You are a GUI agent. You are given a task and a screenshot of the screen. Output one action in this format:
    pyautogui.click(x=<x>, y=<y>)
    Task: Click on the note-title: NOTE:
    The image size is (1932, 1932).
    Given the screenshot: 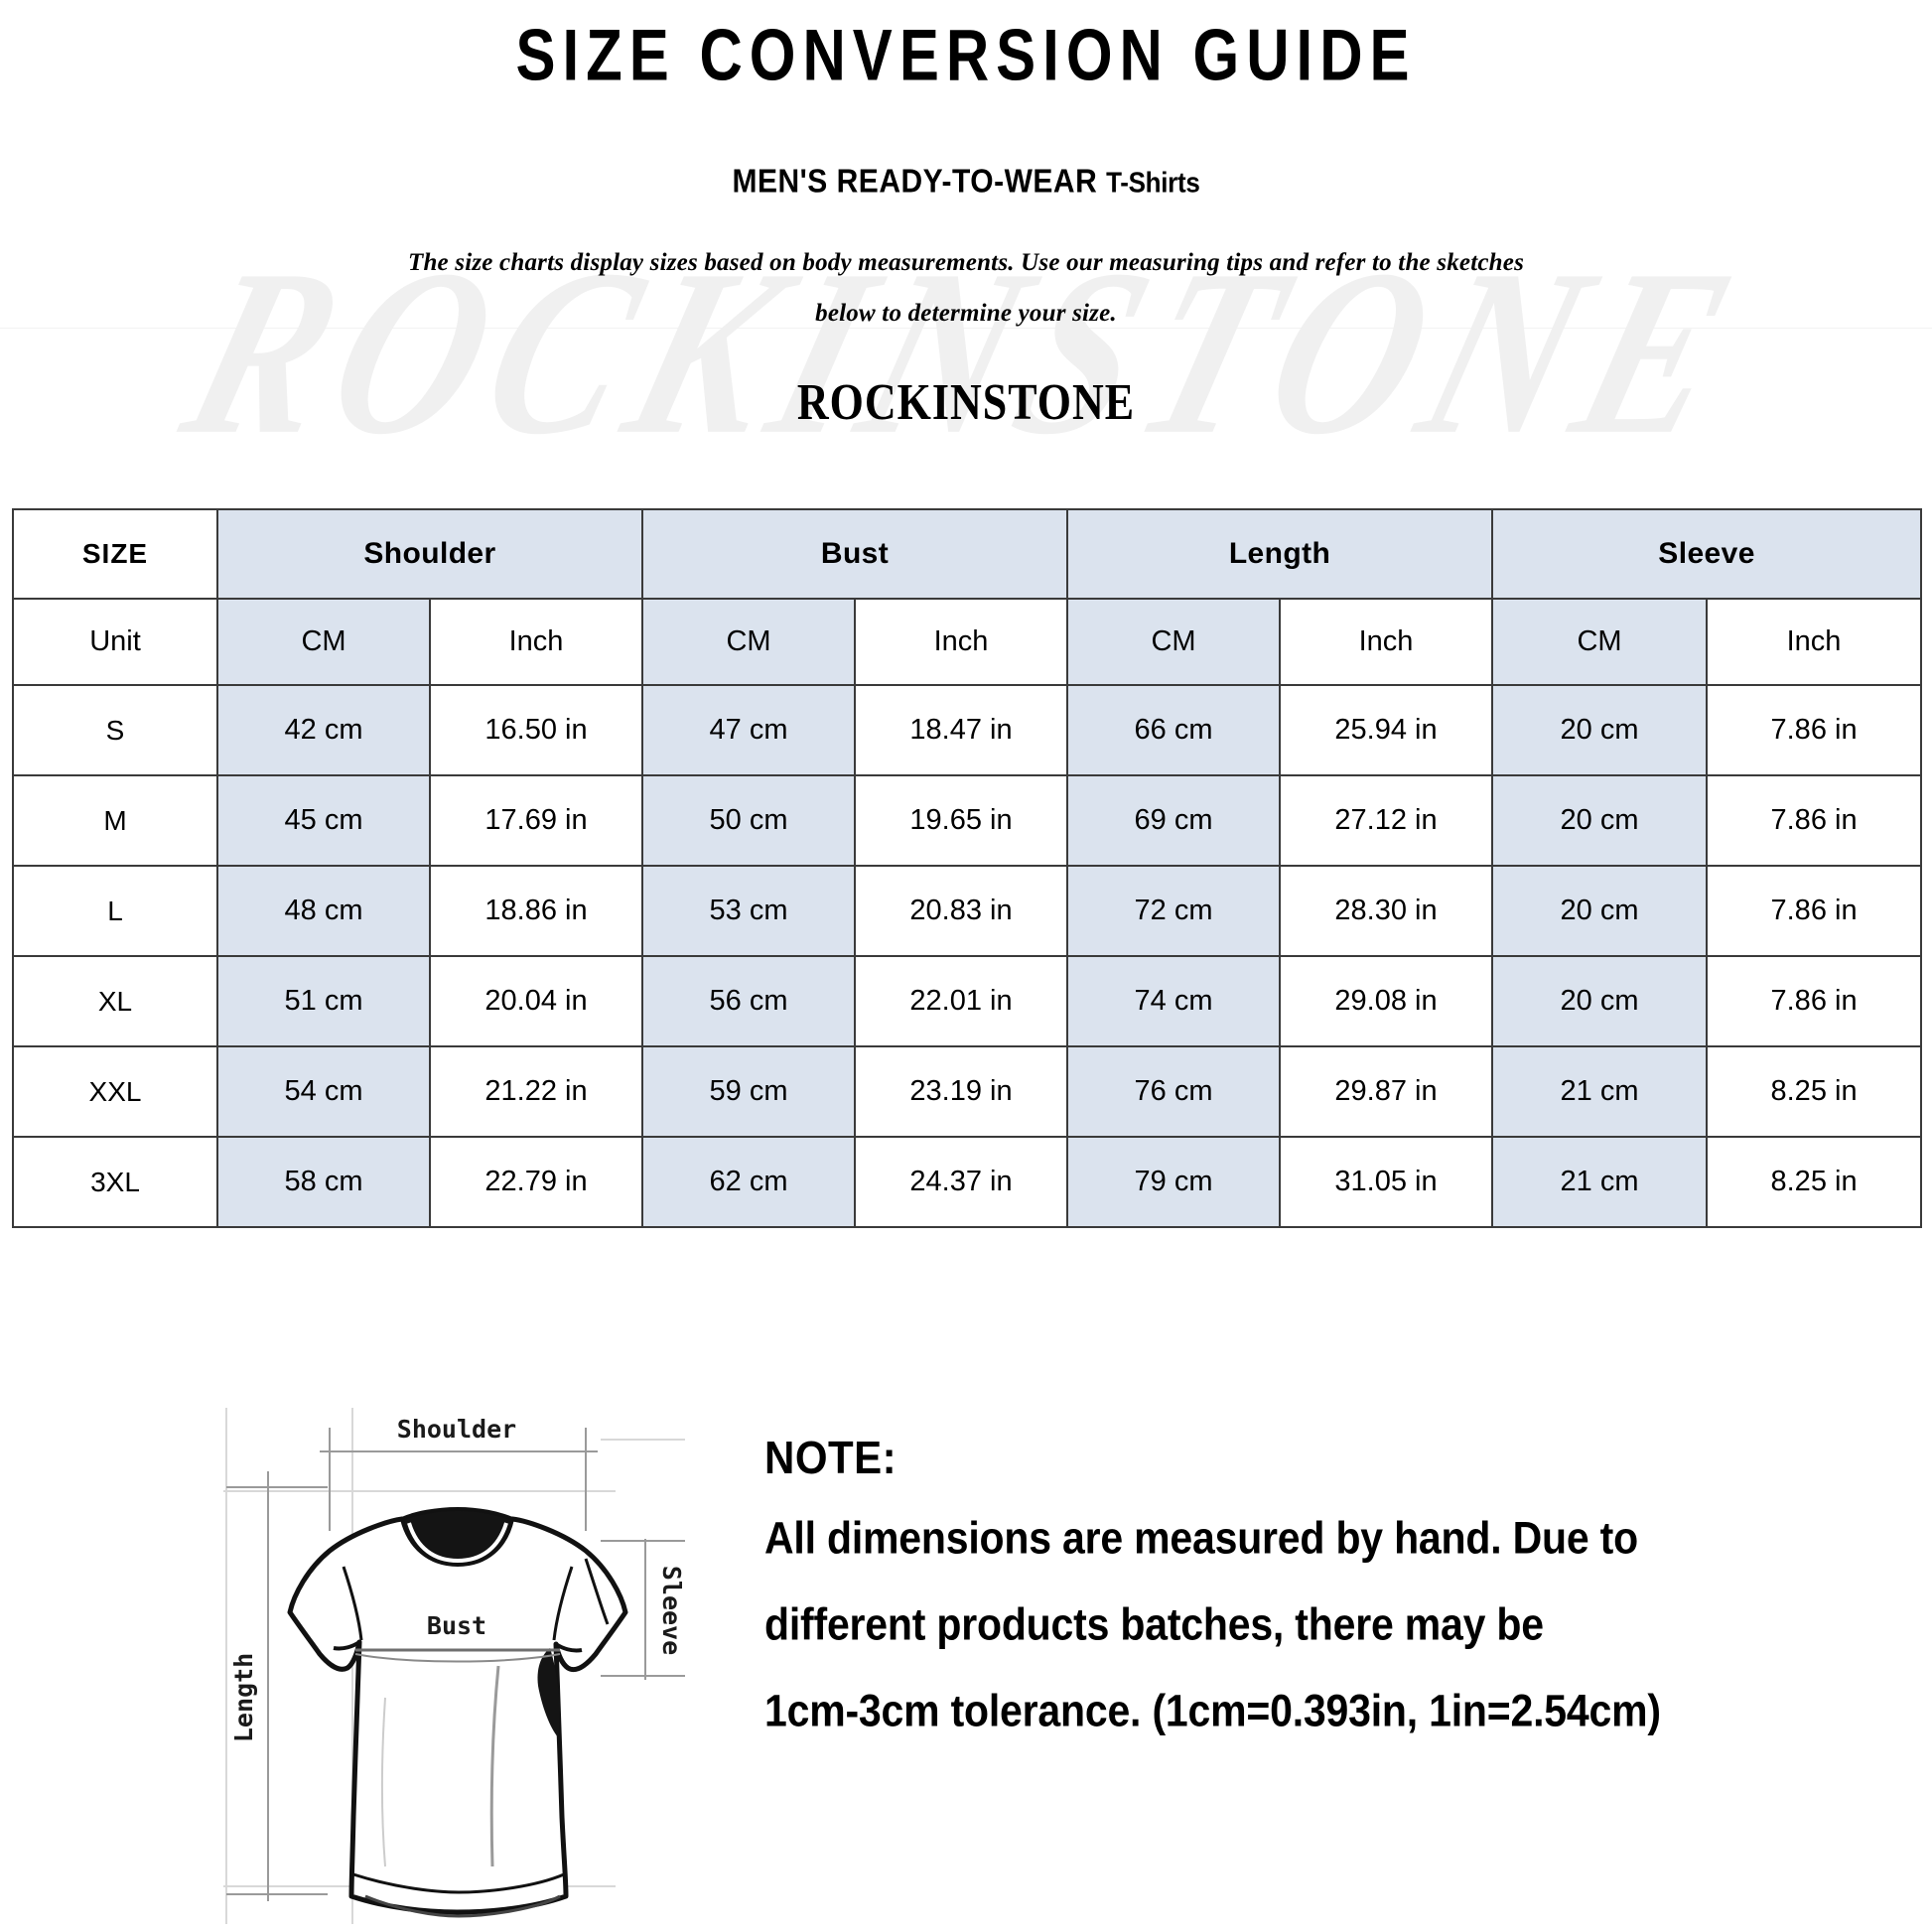 What is the action you would take?
    pyautogui.click(x=830, y=1457)
    